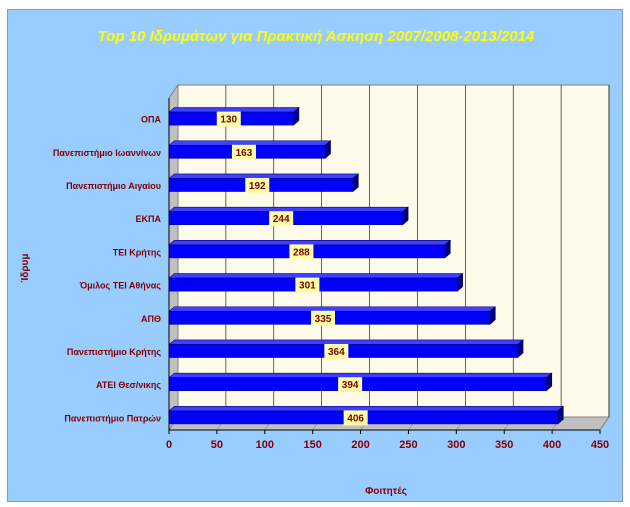 Image resolution: width=630 pixels, height=507 pixels. I want to click on data-label: 244, so click(281, 219).